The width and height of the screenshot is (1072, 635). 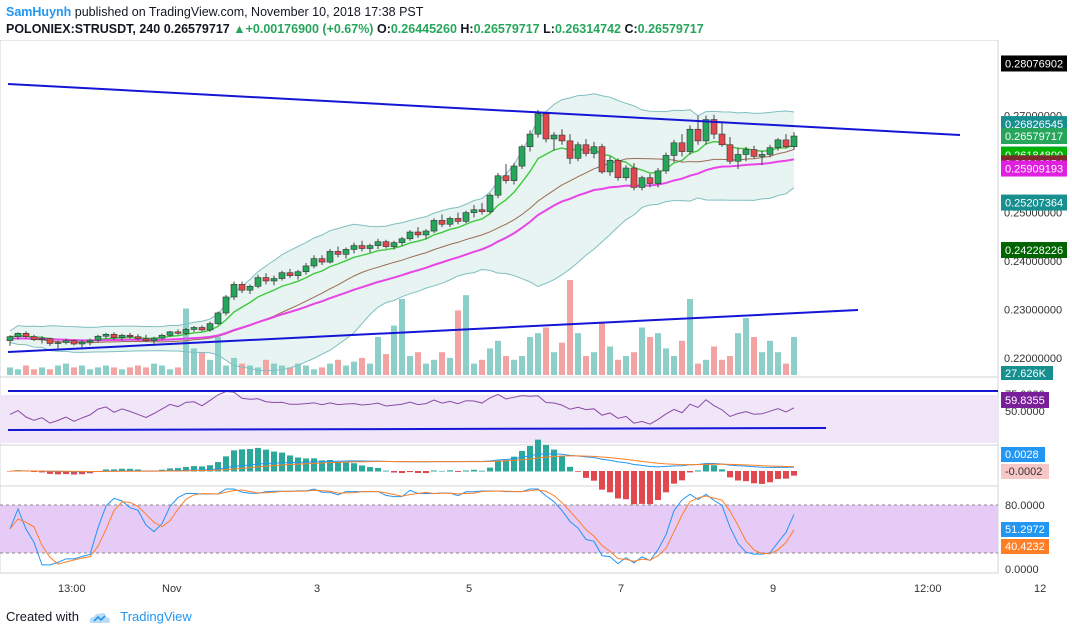 What do you see at coordinates (1023, 472) in the screenshot?
I see `macd-signal-marker-label: -0.0002` at bounding box center [1023, 472].